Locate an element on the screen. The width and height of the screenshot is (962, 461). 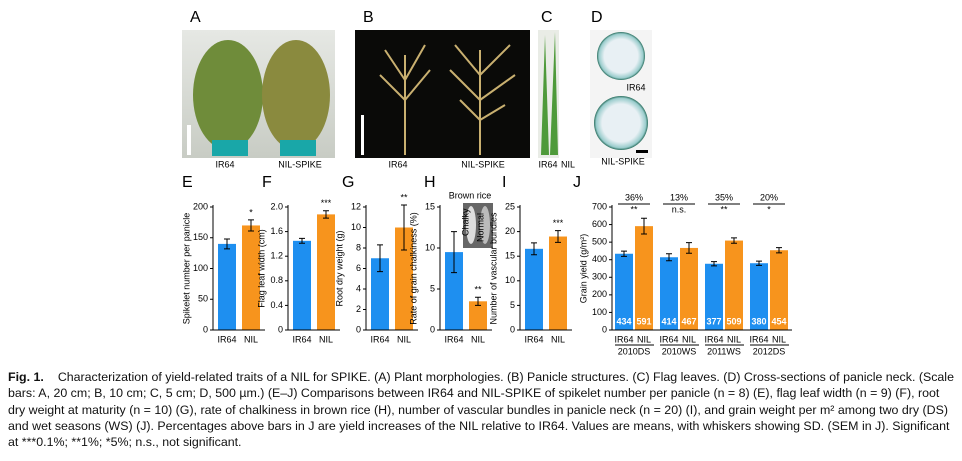
panel-letter: G is located at coordinates (348, 182).